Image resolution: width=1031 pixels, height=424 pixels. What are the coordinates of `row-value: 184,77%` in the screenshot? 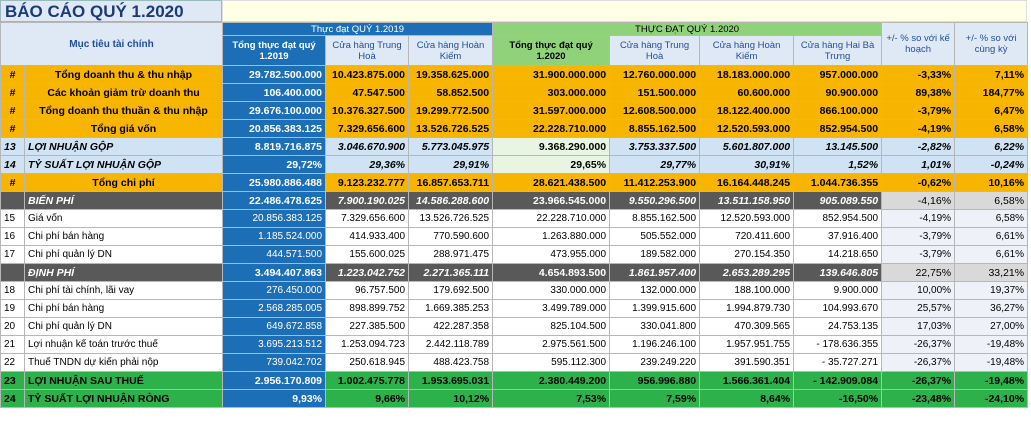 It's located at (991, 92).